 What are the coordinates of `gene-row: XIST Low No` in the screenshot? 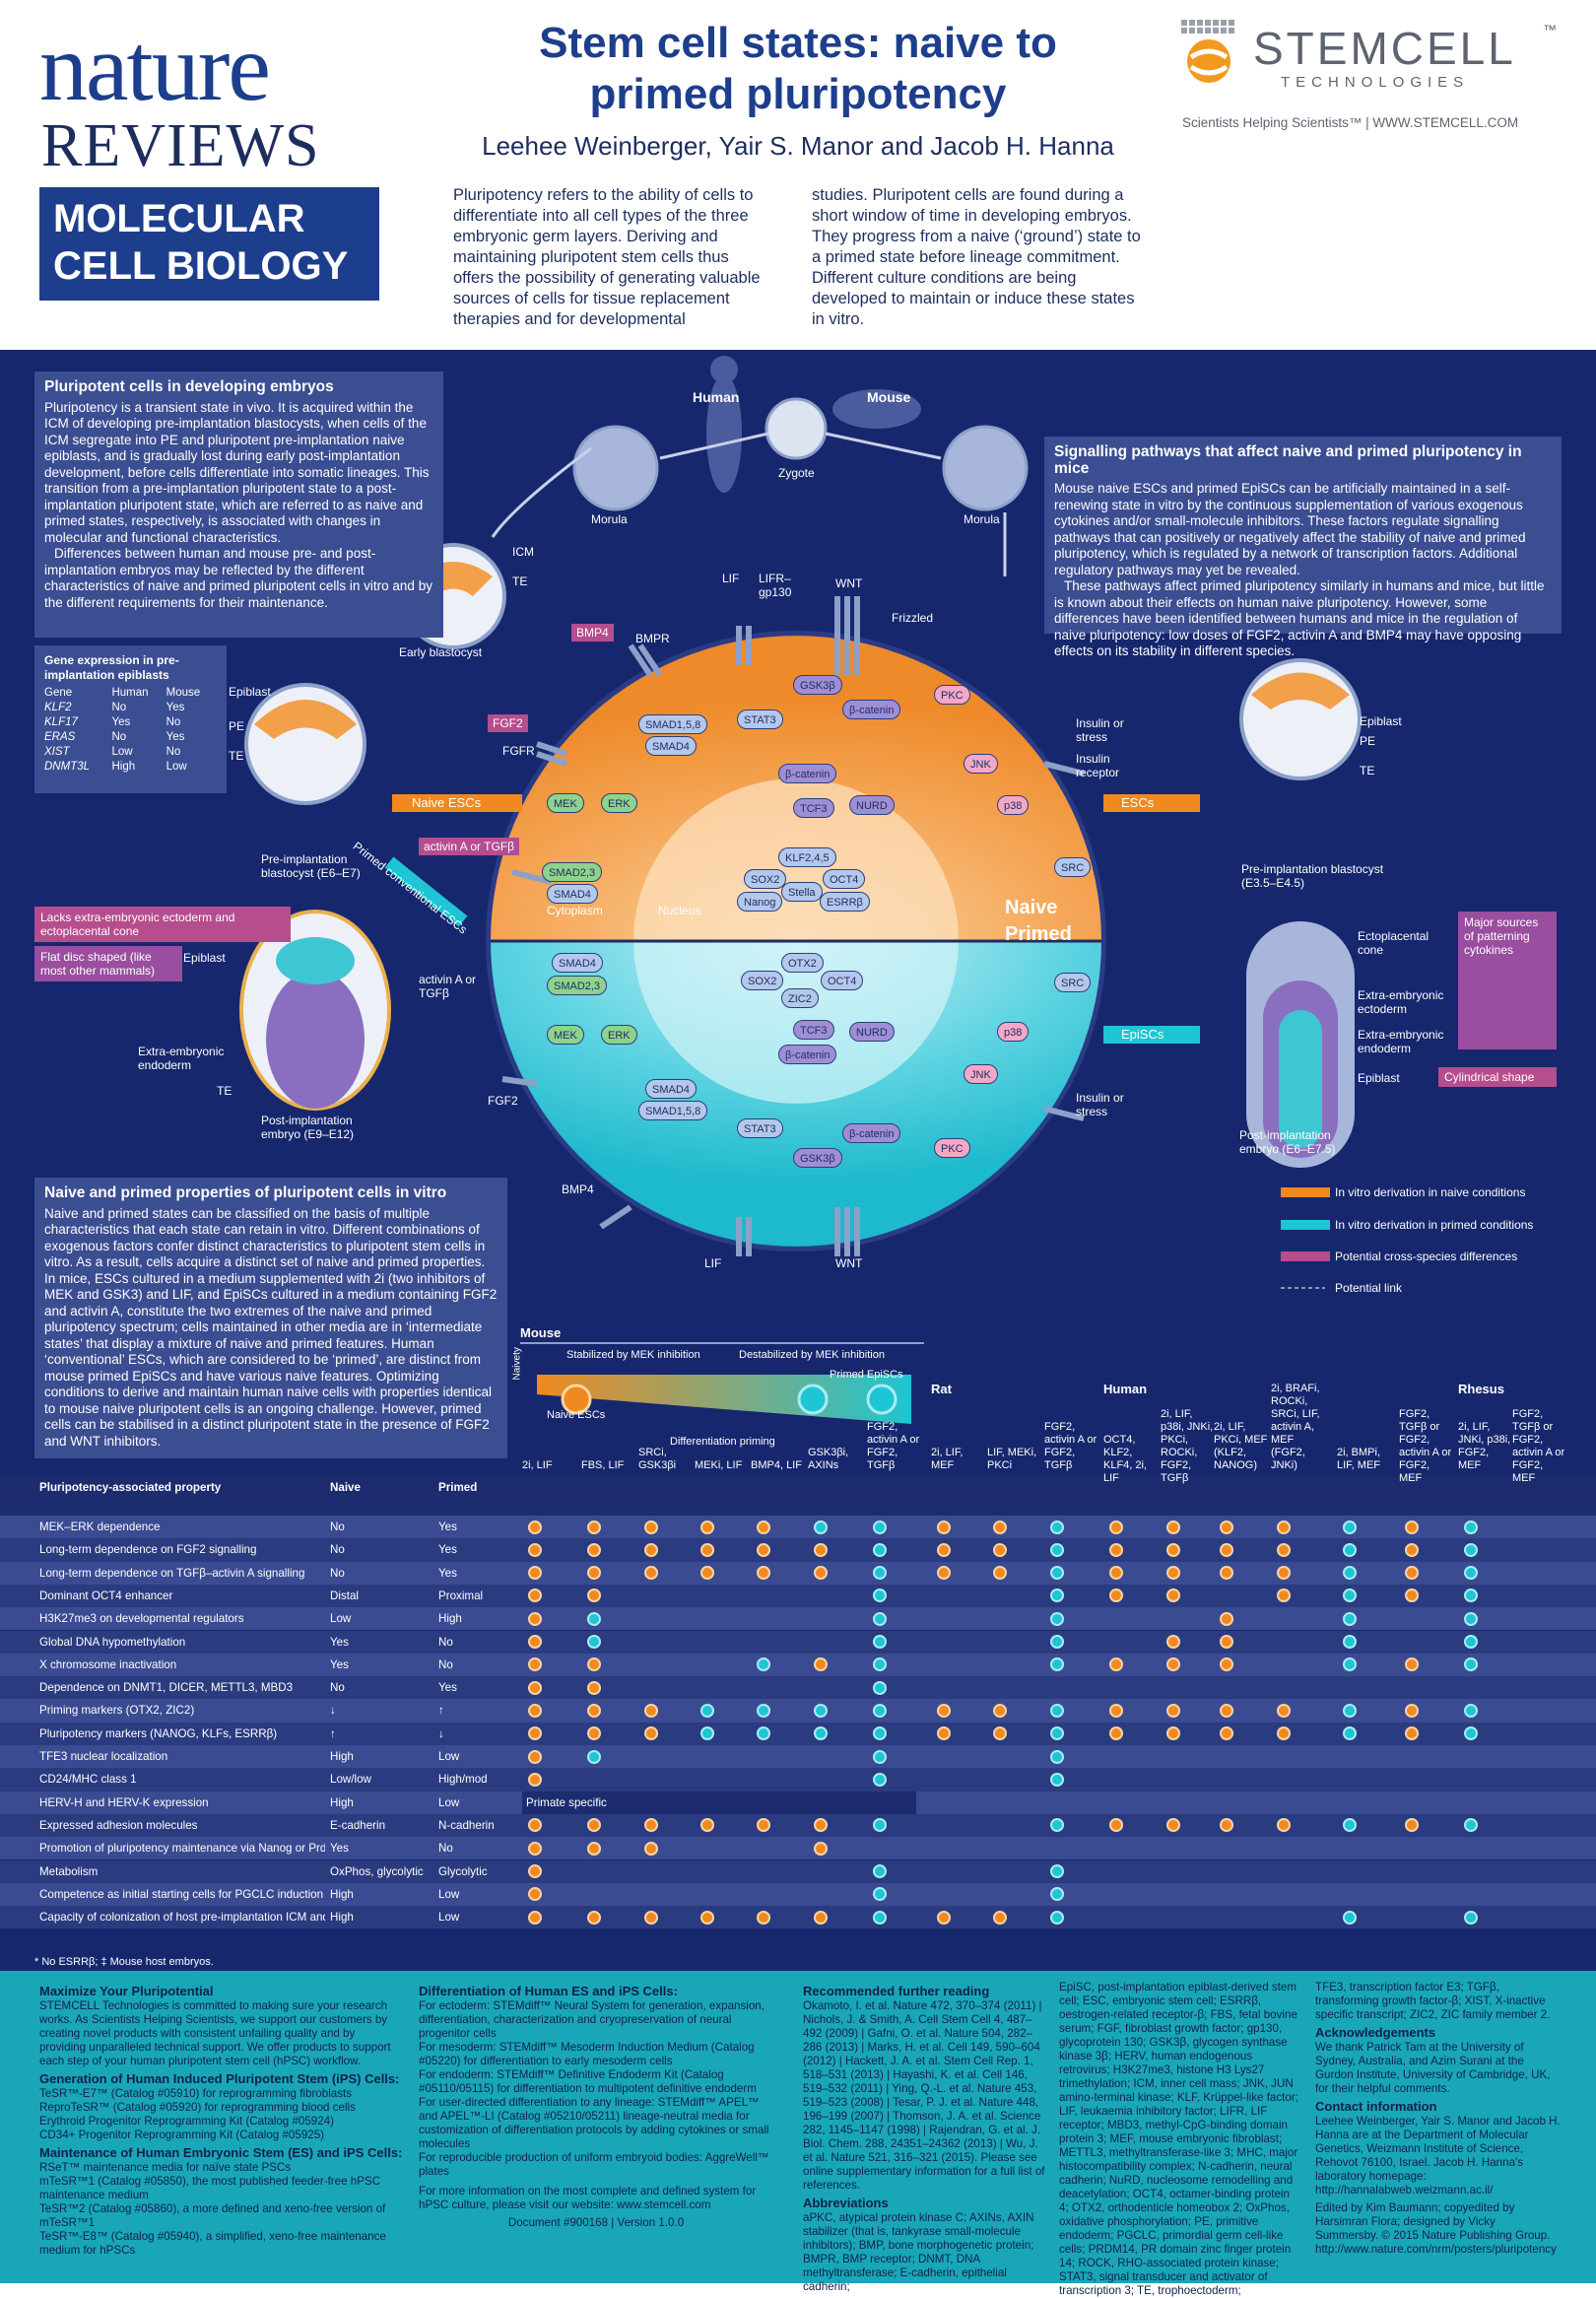 It's located at (130, 753).